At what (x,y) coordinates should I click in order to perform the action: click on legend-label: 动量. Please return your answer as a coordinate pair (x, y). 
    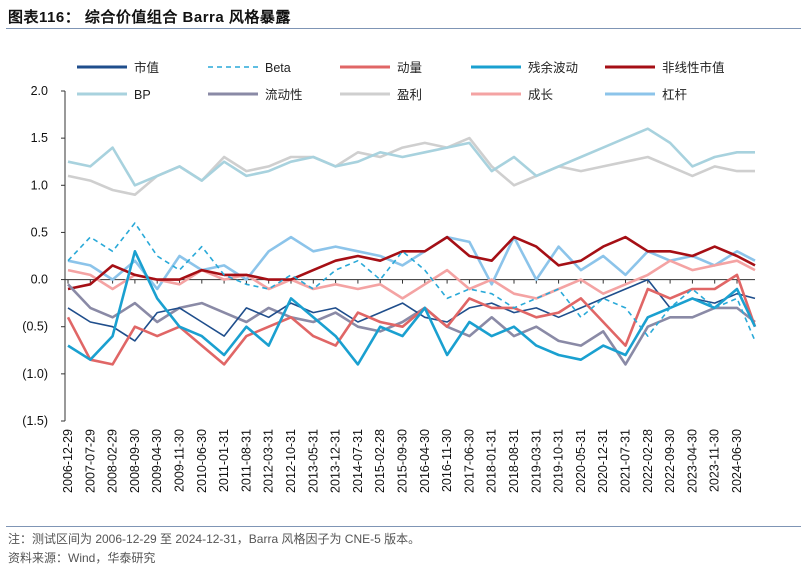
    Looking at the image, I should click on (409, 68).